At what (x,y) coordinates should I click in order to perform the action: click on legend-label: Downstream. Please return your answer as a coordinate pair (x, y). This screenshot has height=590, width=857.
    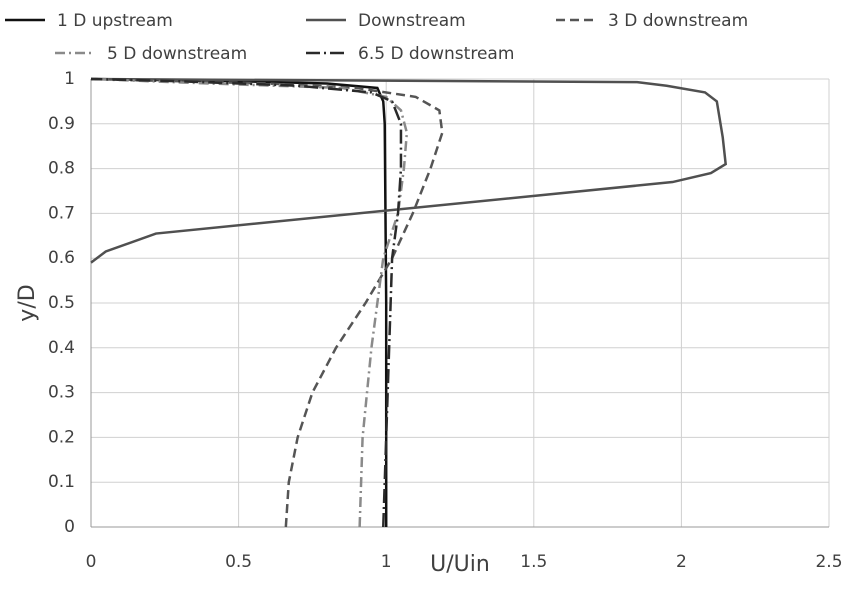
    Looking at the image, I should click on (412, 21).